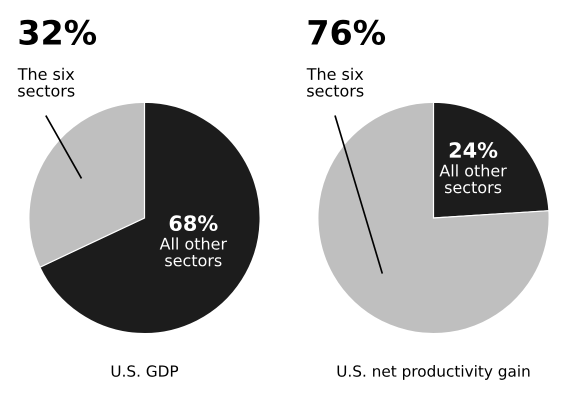 The height and width of the screenshot is (418, 578). Describe the element at coordinates (347, 32) in the screenshot. I see `data-label: 76%` at that location.